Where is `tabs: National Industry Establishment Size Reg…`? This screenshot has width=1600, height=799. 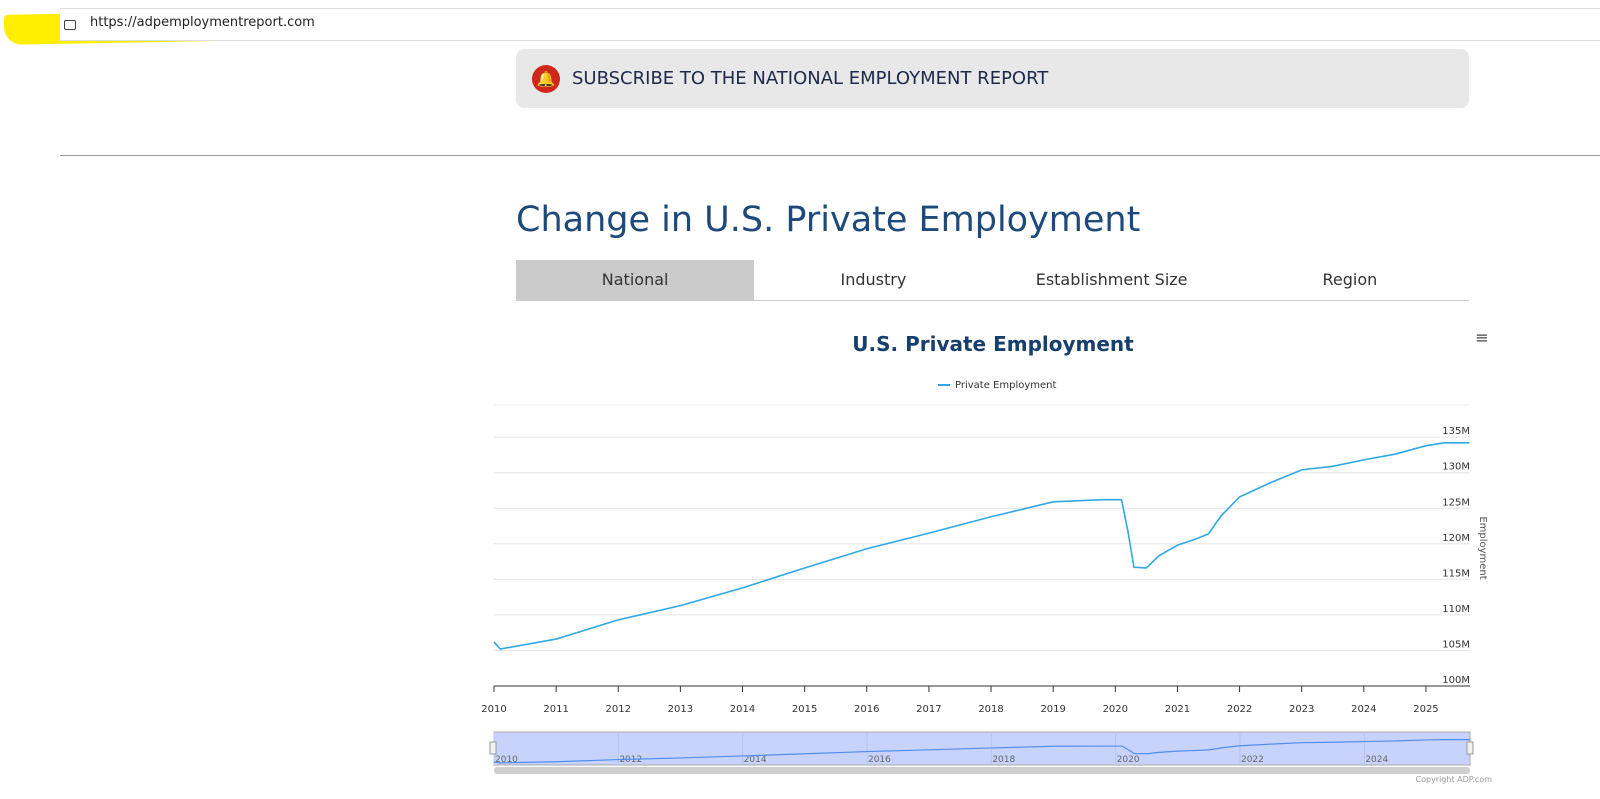
tabs: National Industry Establishment Size Reg… is located at coordinates (992, 280).